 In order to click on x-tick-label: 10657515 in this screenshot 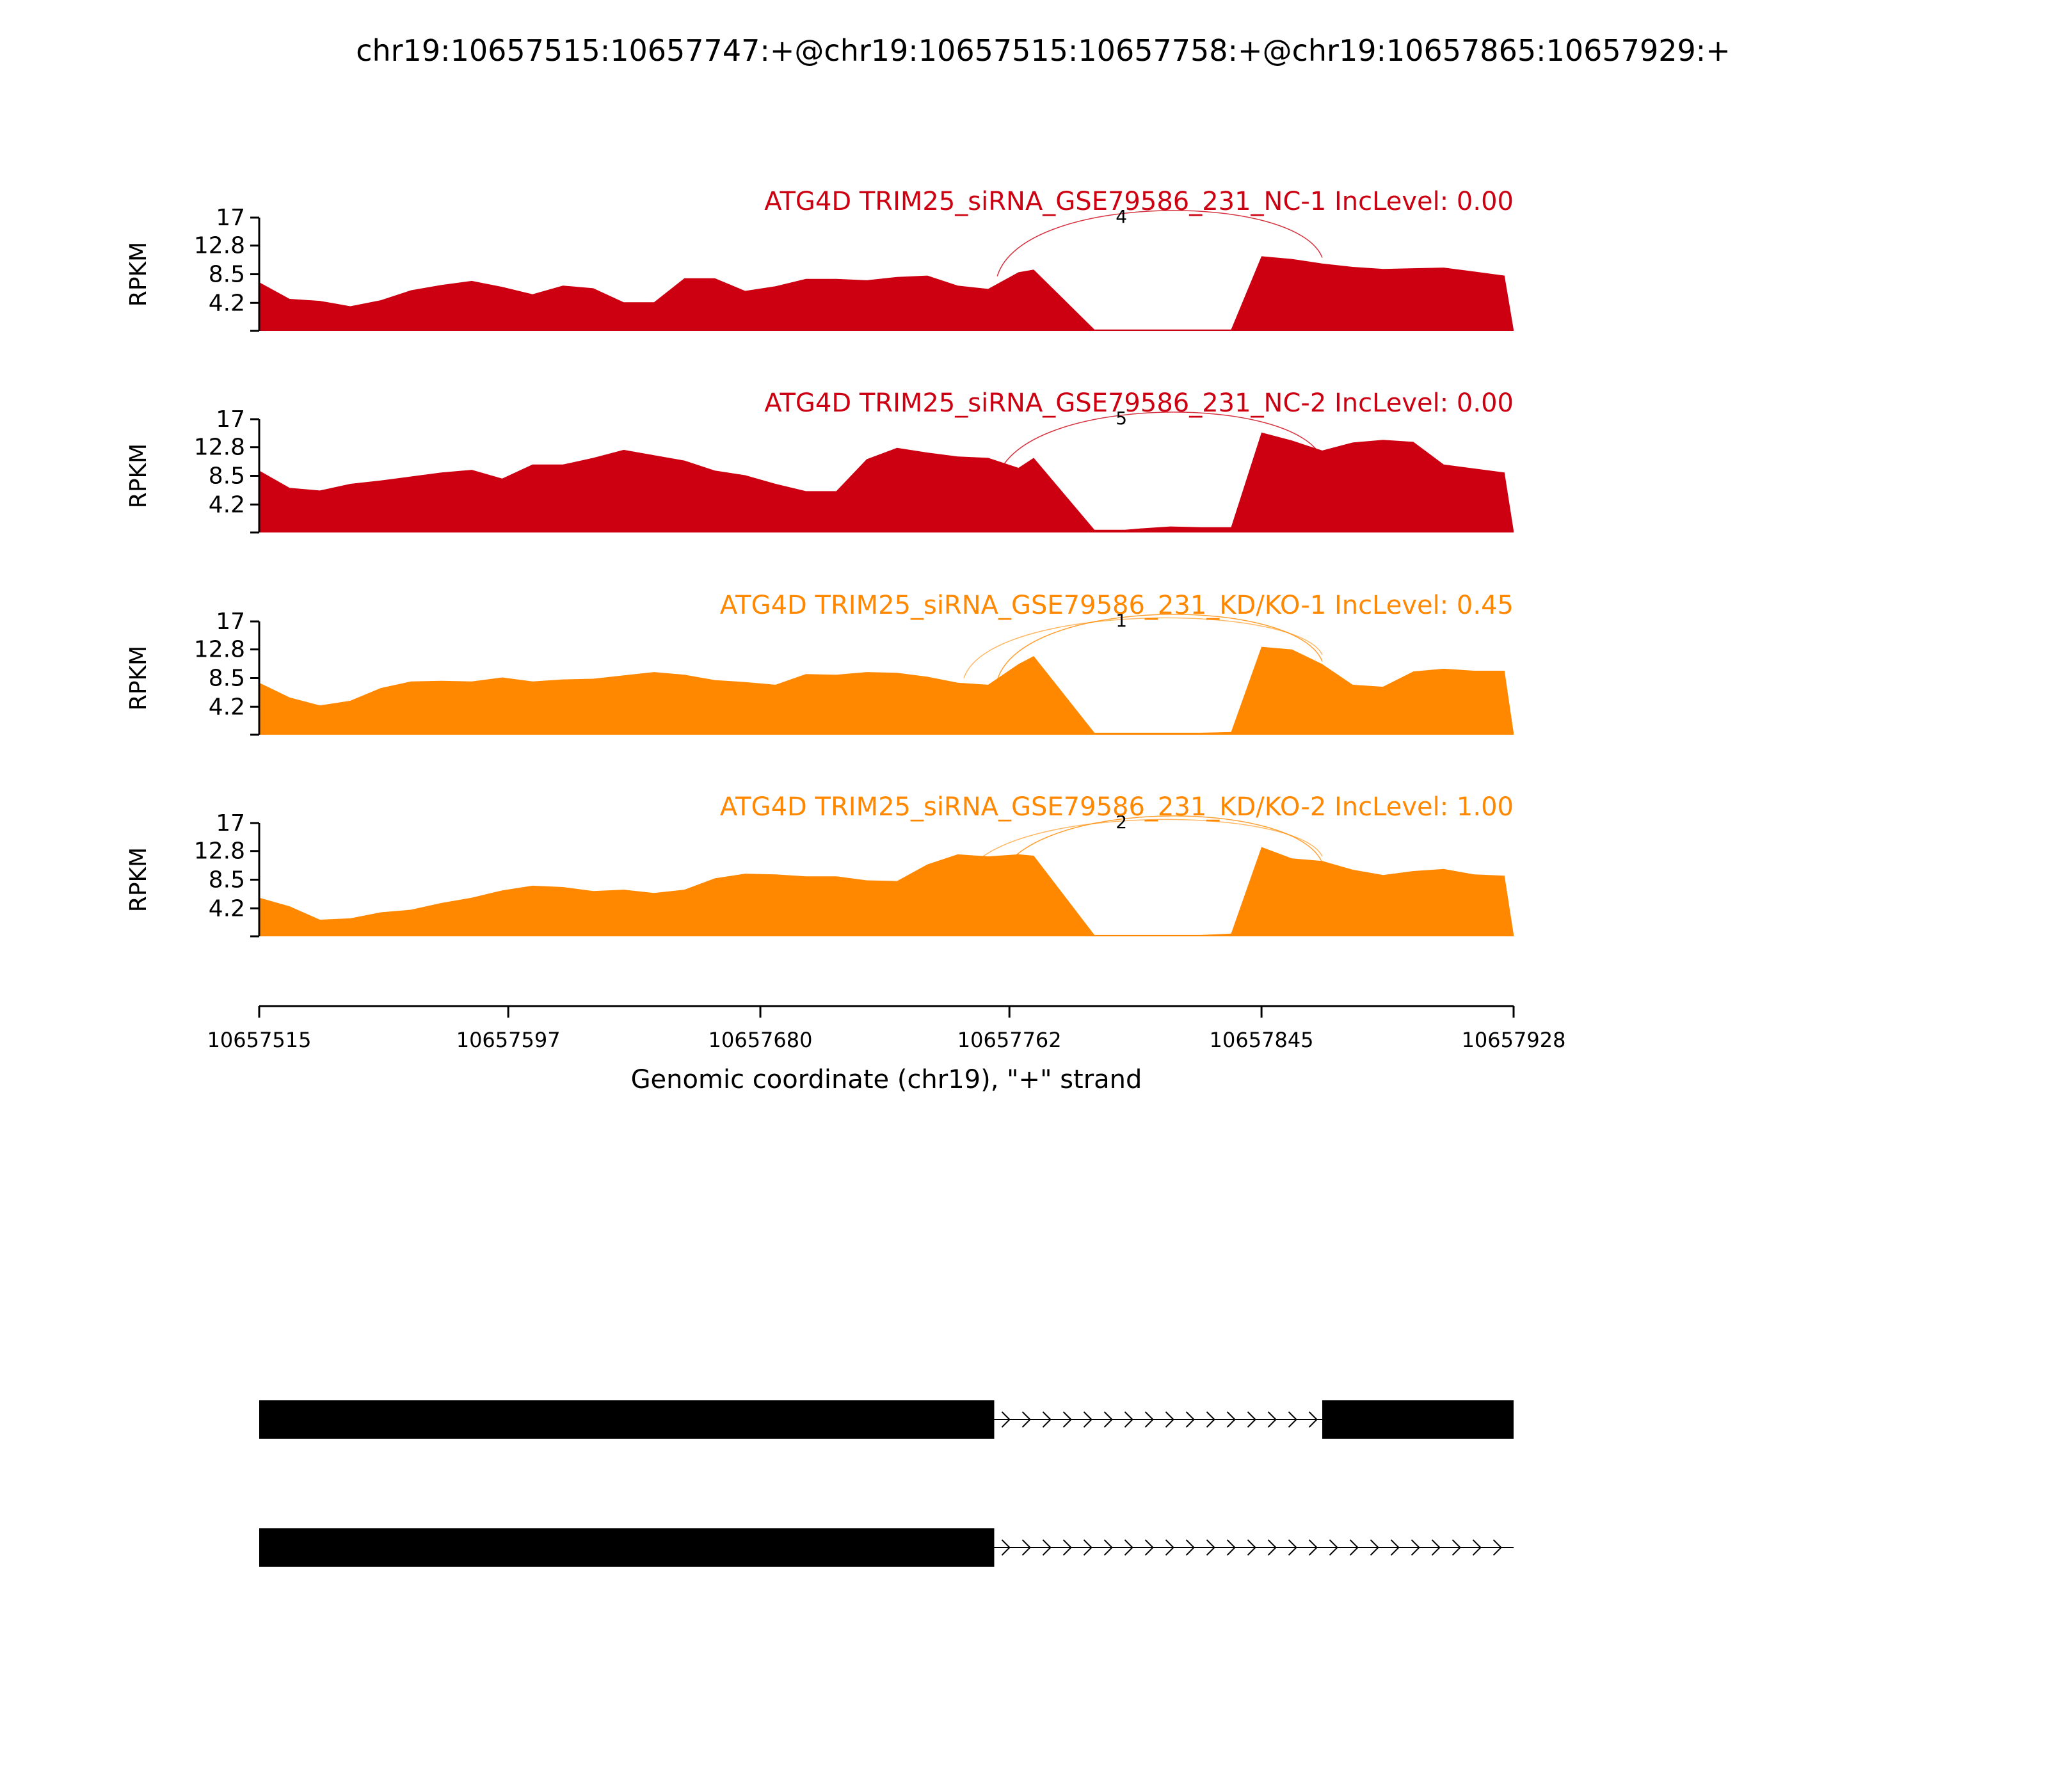, I will do `click(259, 1040)`.